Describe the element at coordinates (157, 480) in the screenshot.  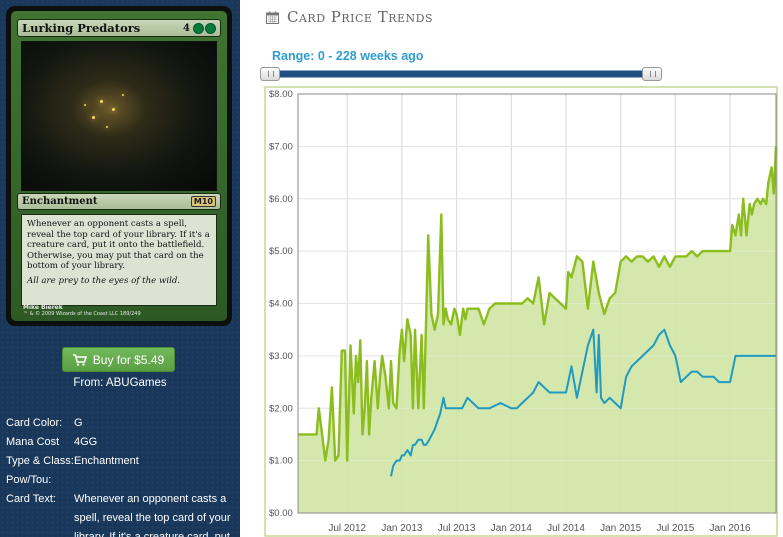
I see `detail-value` at that location.